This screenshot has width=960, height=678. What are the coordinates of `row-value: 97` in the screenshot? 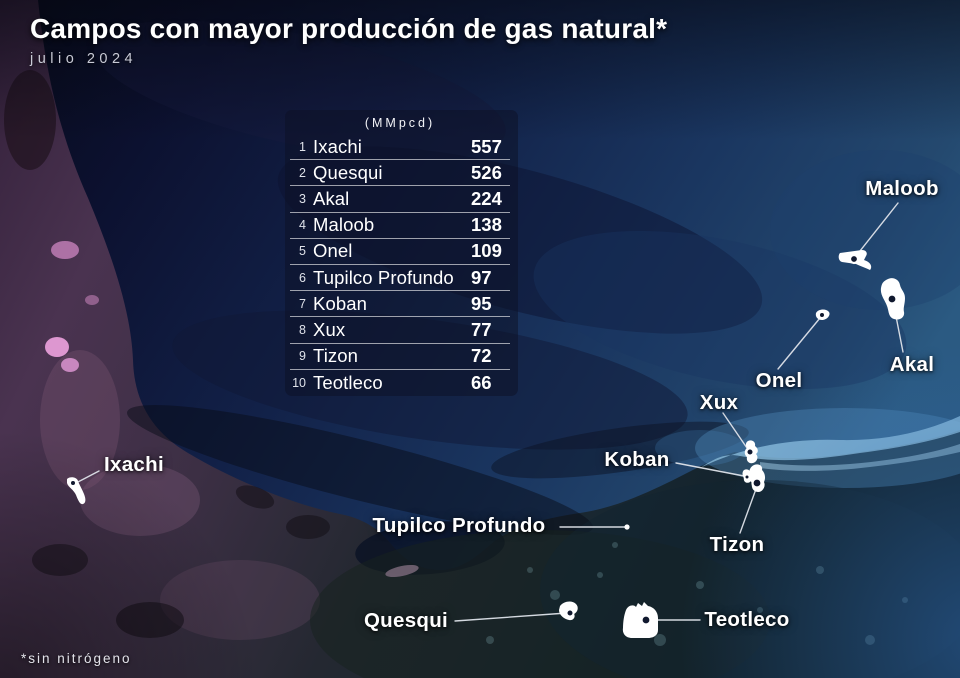 It's located at (481, 277).